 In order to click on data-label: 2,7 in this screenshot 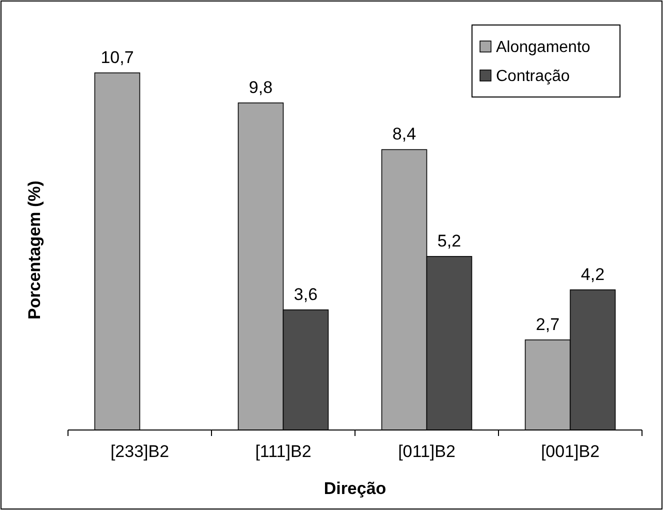, I will do `click(548, 324)`.